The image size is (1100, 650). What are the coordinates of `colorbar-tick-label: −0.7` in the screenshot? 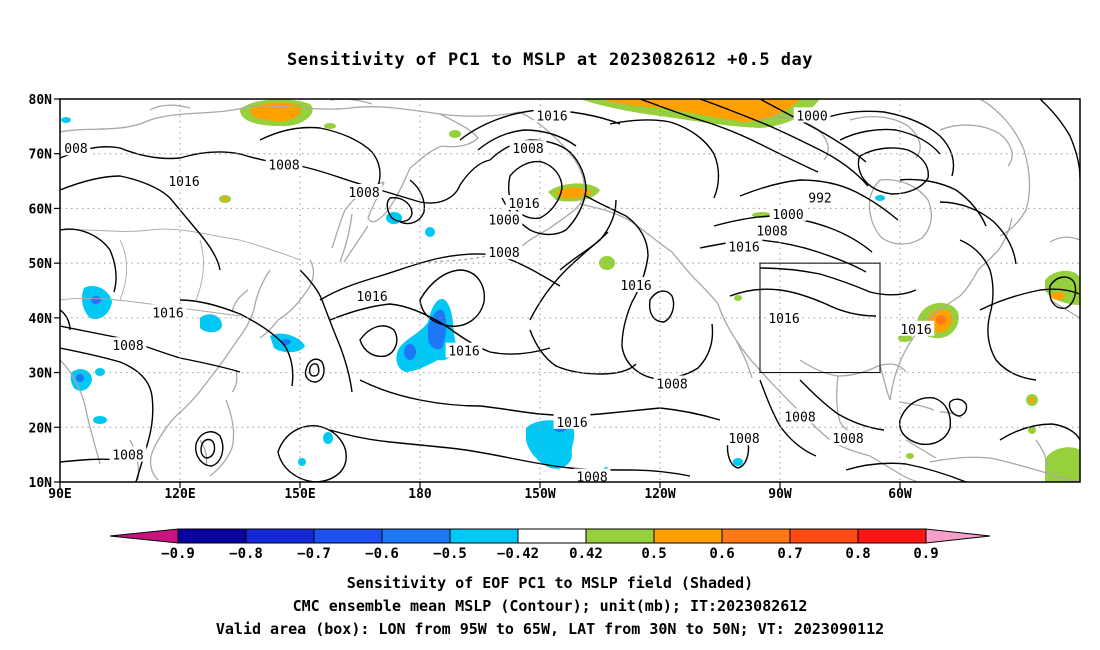 It's located at (314, 554).